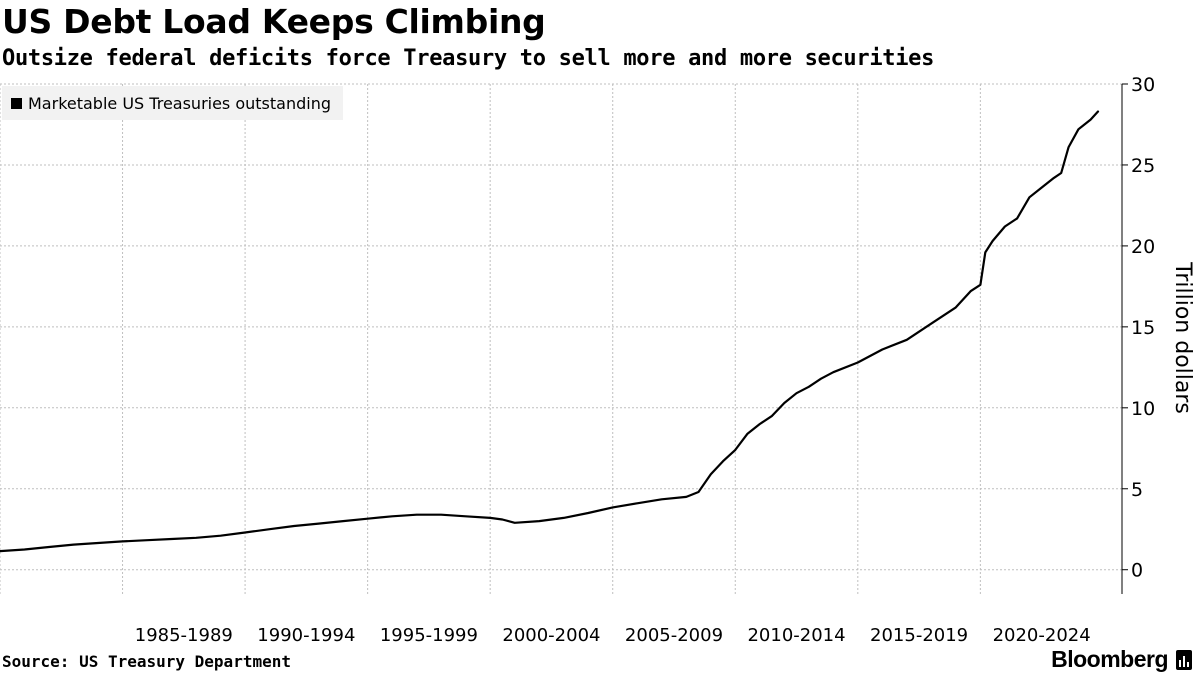 The height and width of the screenshot is (675, 1200). Describe the element at coordinates (674, 635) in the screenshot. I see `x-tick-label: 2005-2009` at that location.